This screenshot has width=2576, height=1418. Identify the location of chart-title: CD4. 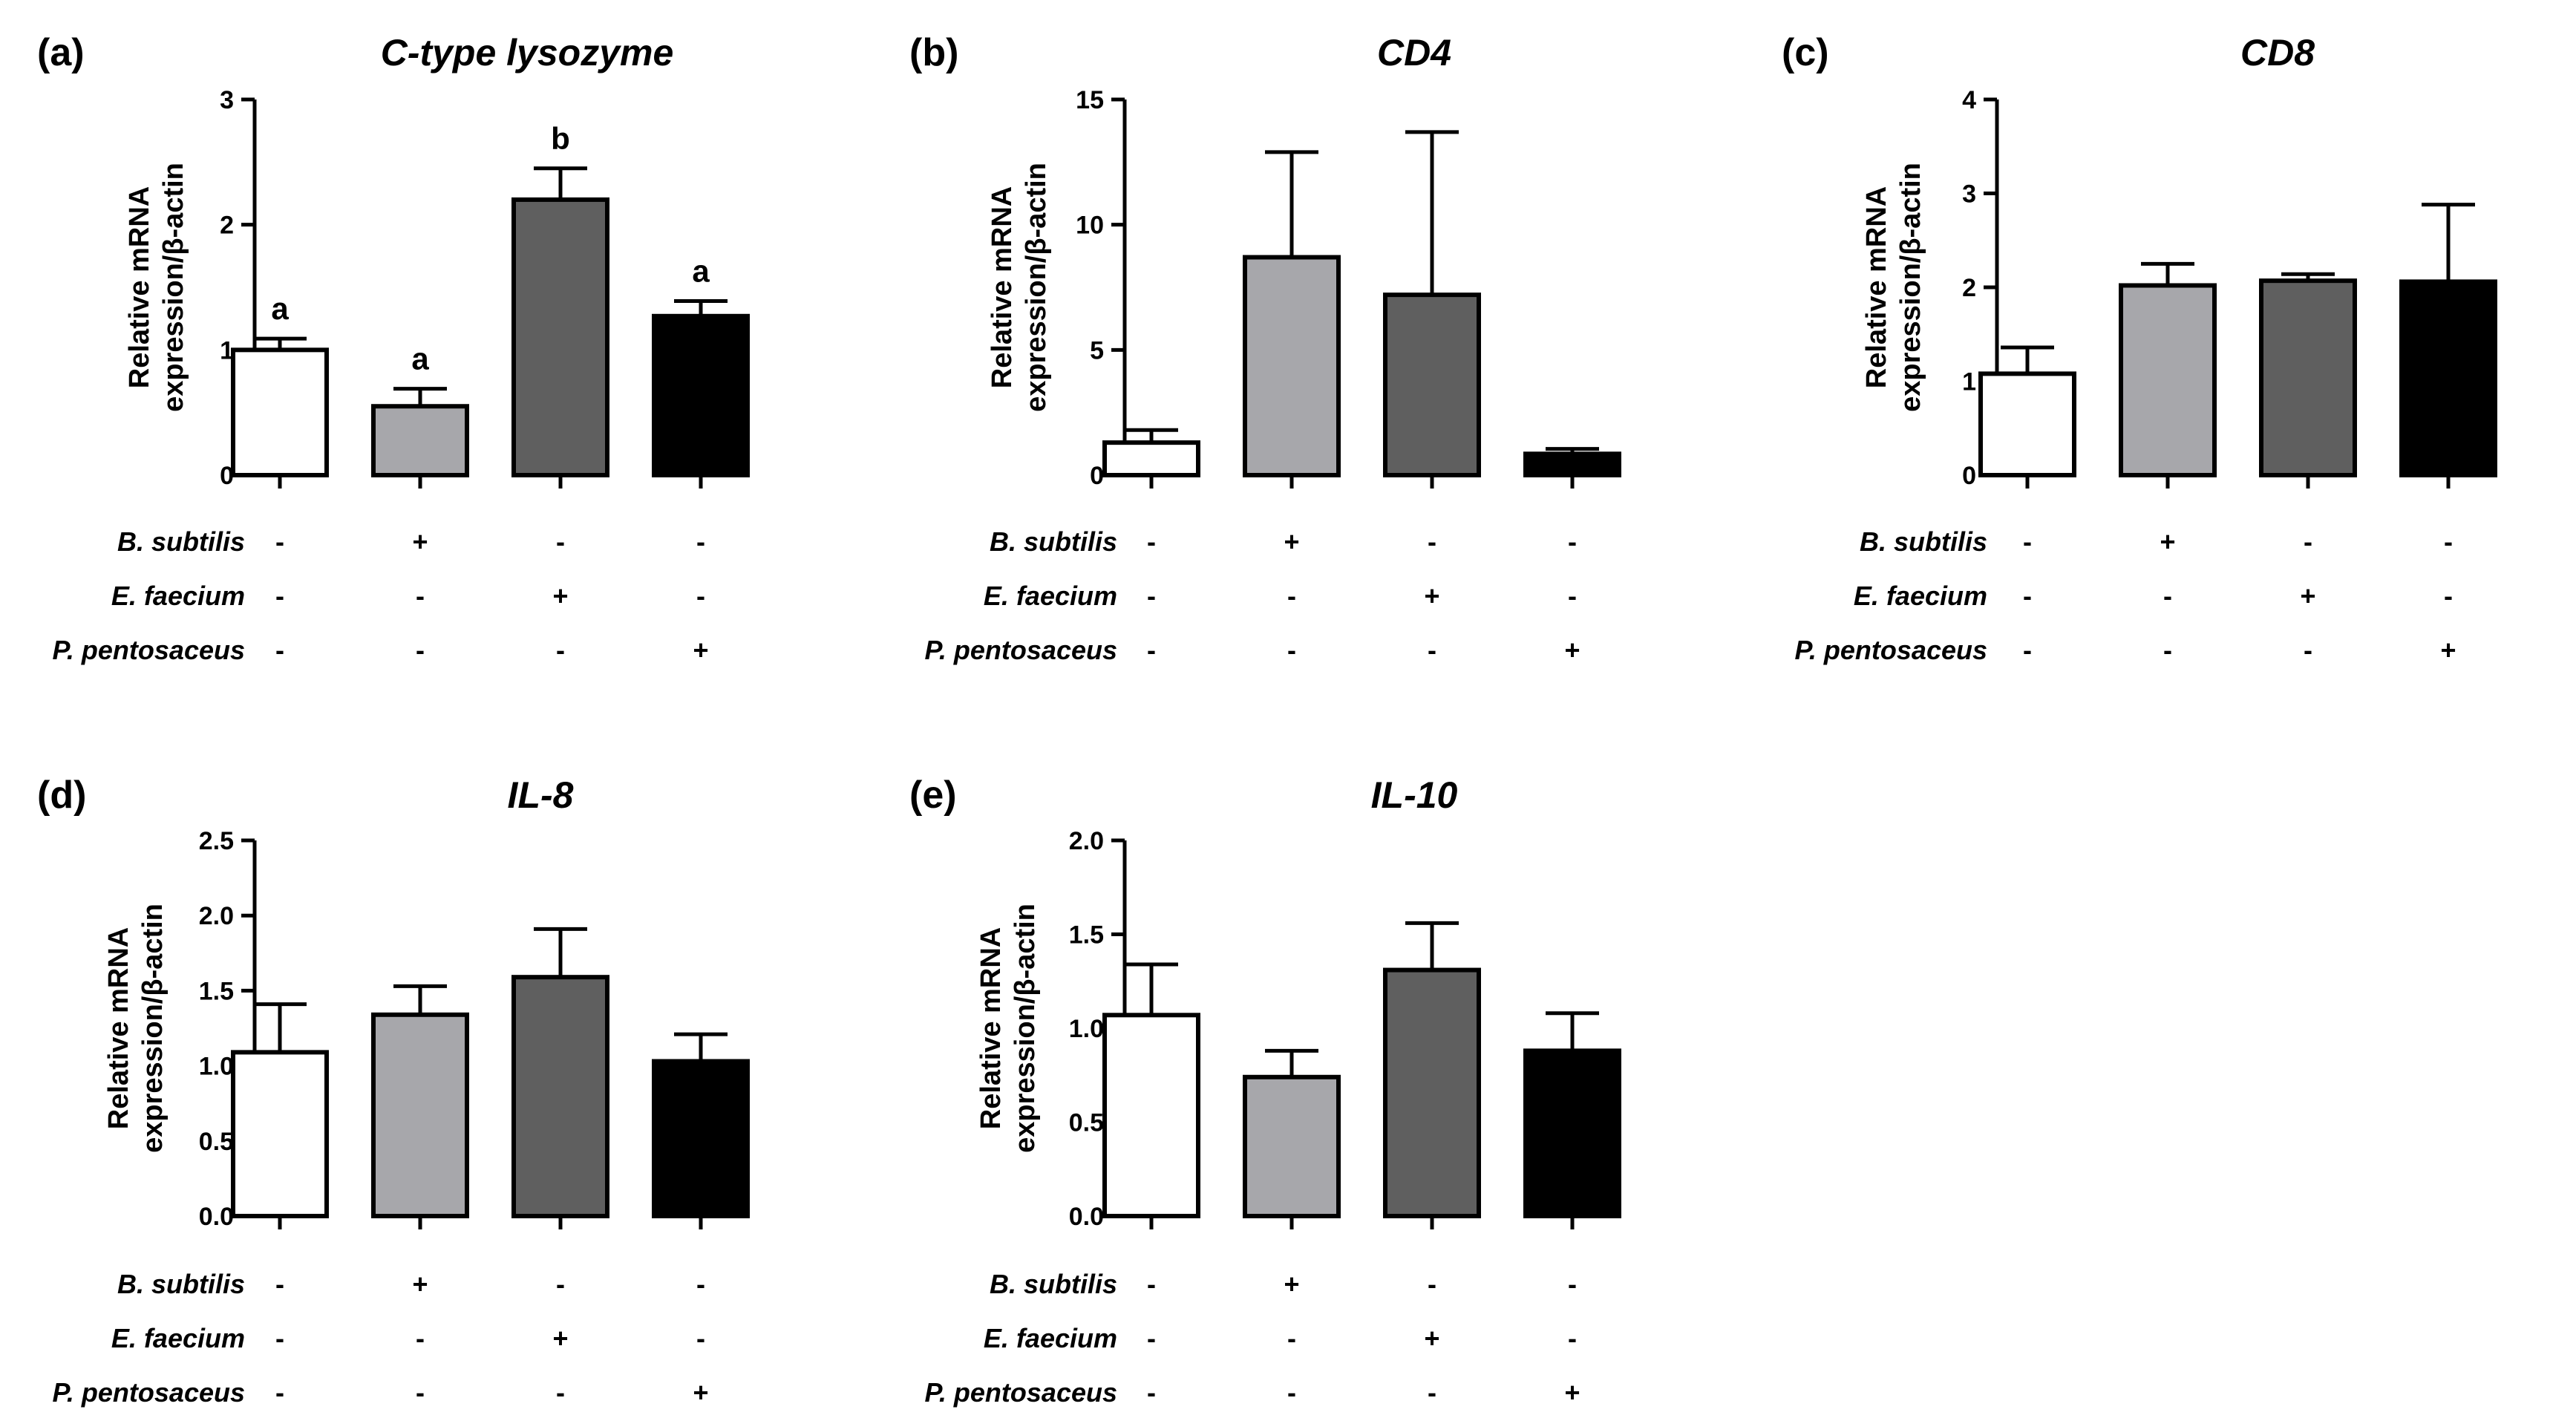
(1414, 52).